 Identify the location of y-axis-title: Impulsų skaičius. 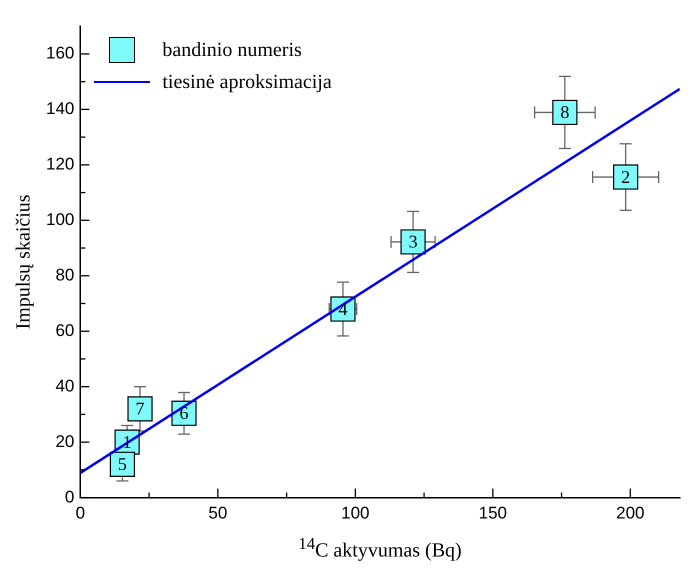
(23, 262).